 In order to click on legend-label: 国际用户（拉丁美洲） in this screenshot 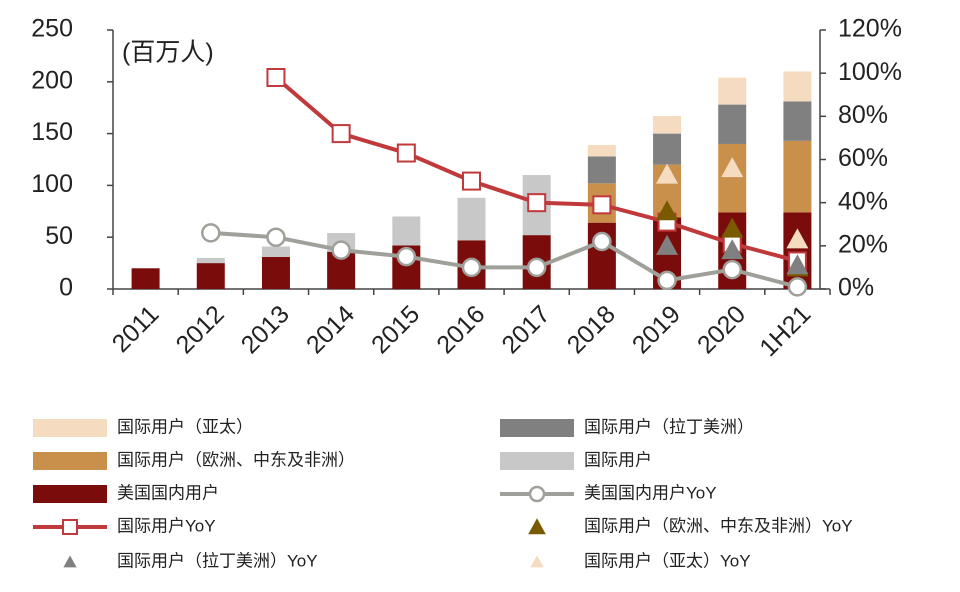, I will do `click(669, 426)`.